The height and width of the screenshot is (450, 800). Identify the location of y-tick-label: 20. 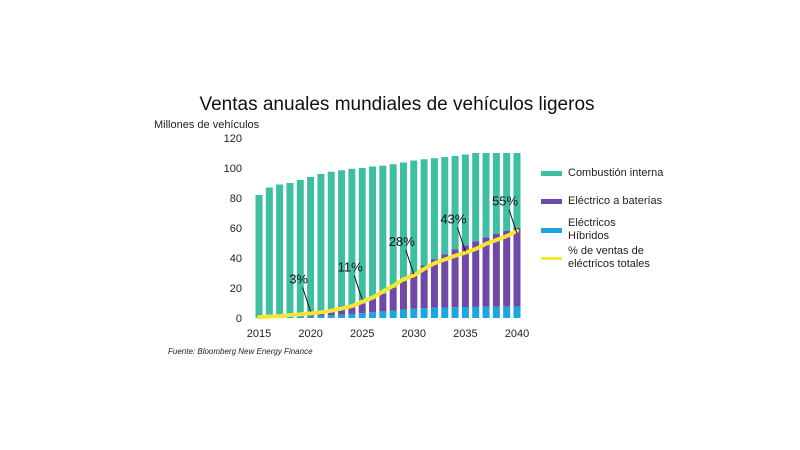
(236, 289).